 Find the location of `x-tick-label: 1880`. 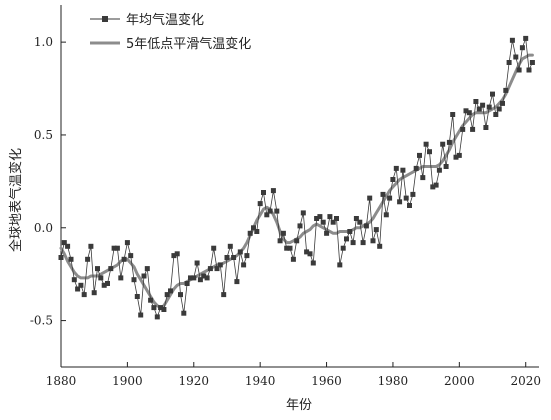

x-tick-label: 1880 is located at coordinates (61, 381).